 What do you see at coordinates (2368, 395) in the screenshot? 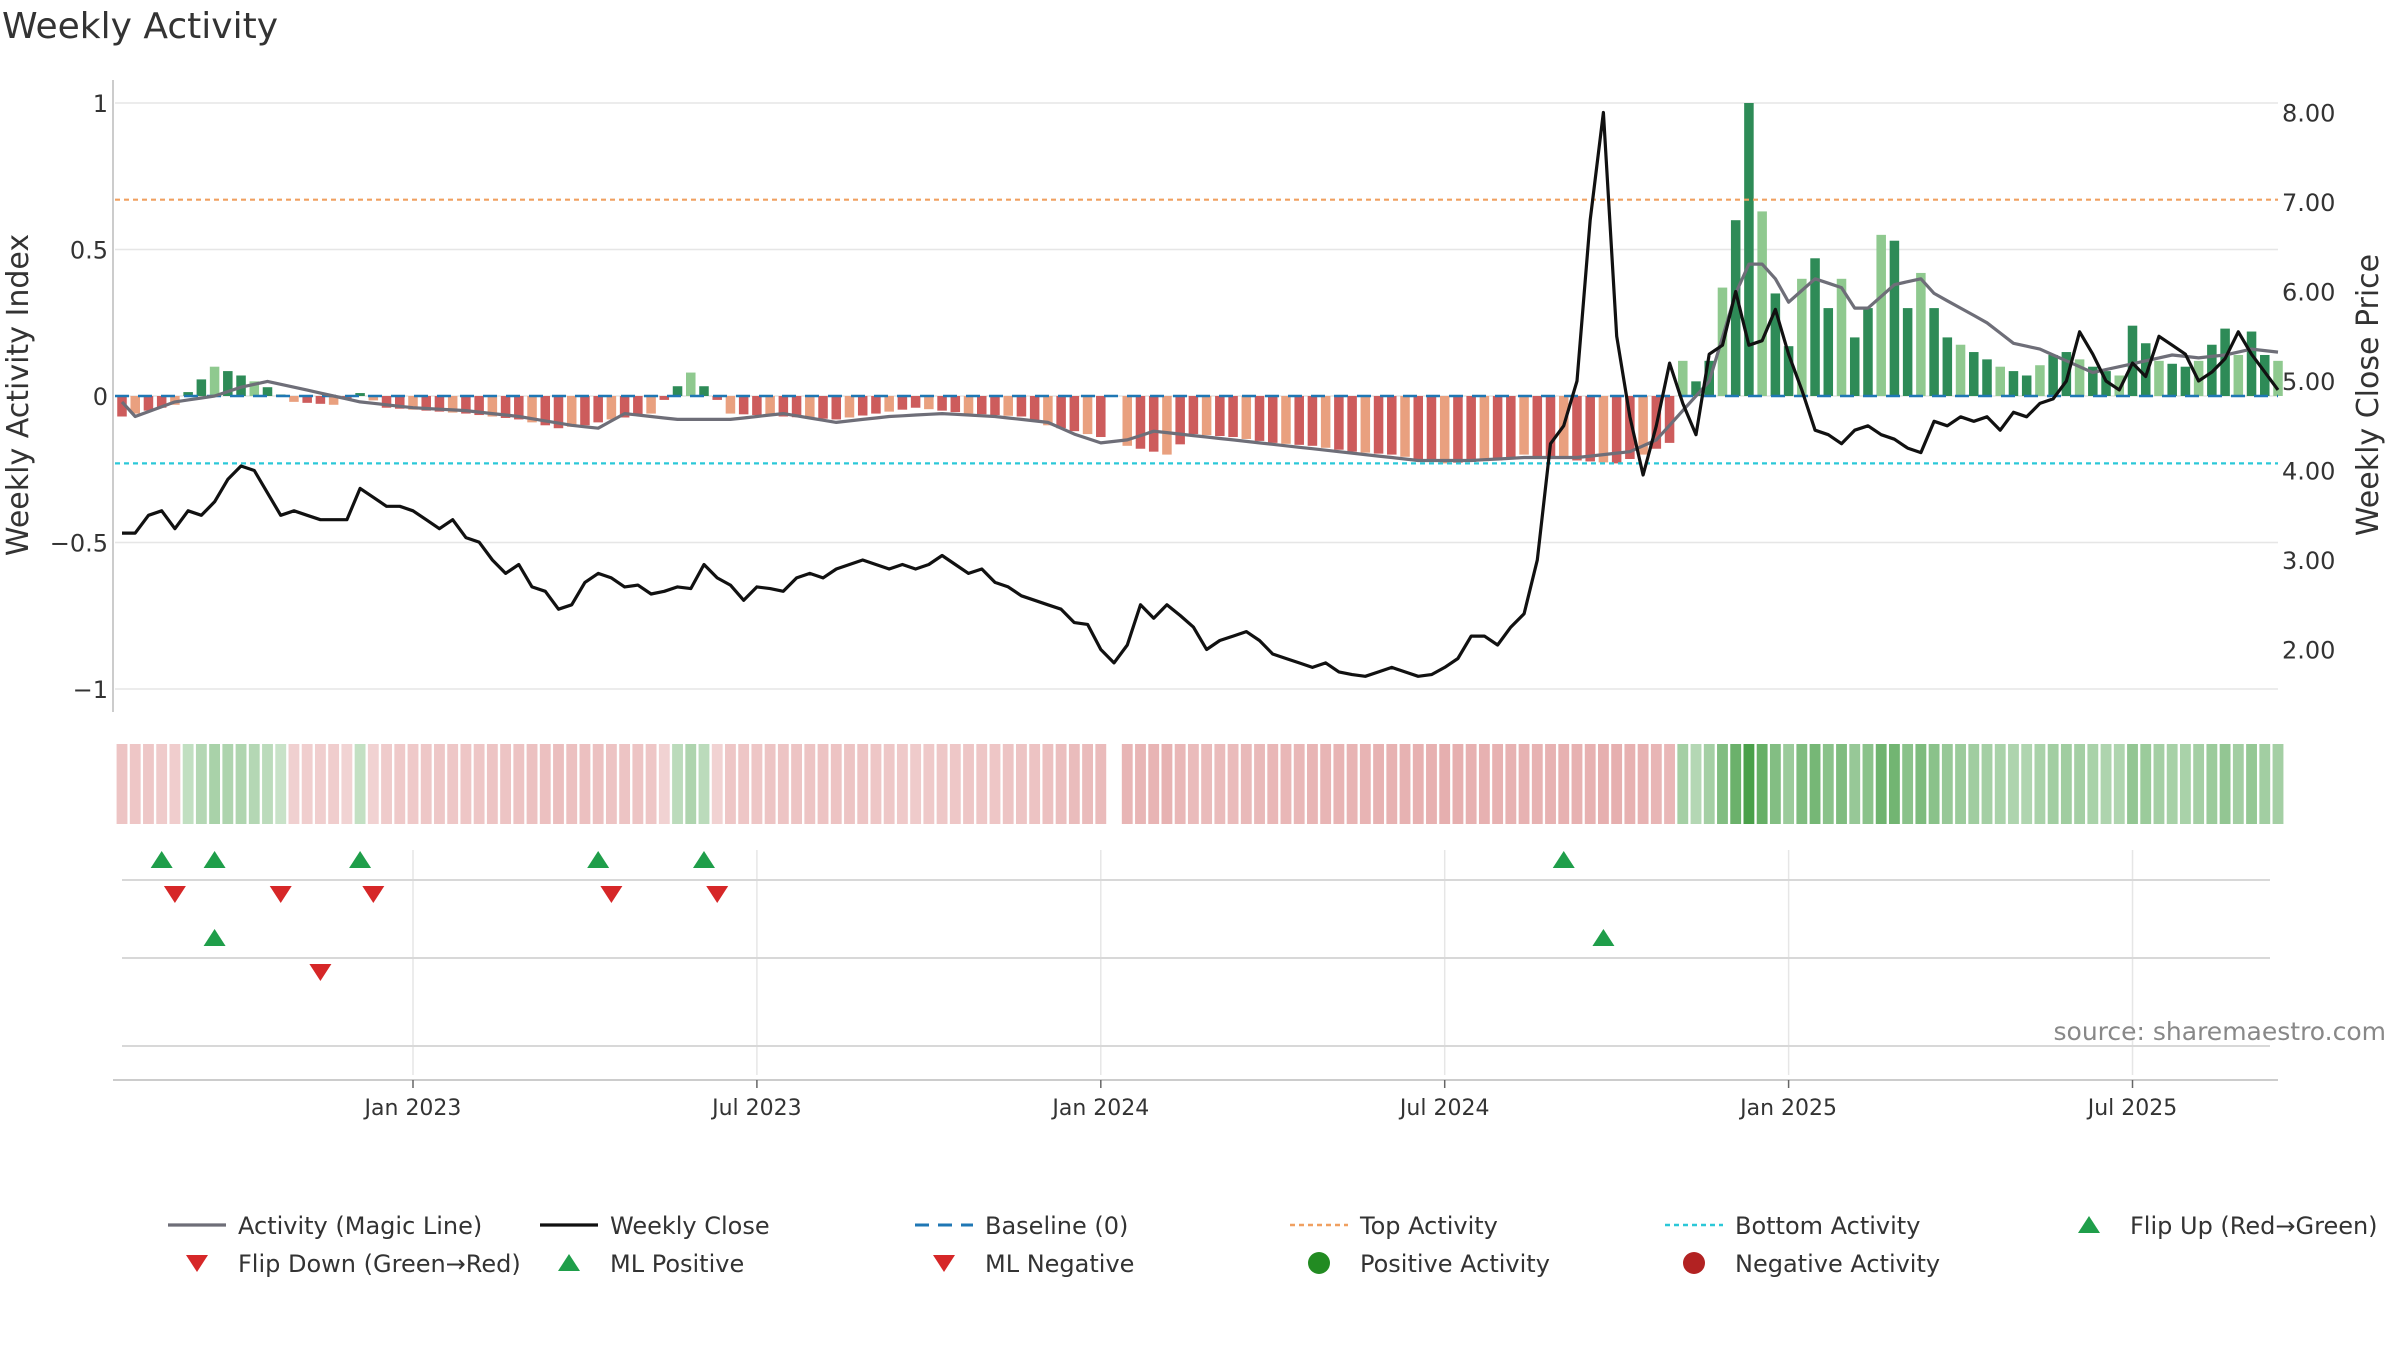
I see `y-axis-label-right: Weekly Close Price` at bounding box center [2368, 395].